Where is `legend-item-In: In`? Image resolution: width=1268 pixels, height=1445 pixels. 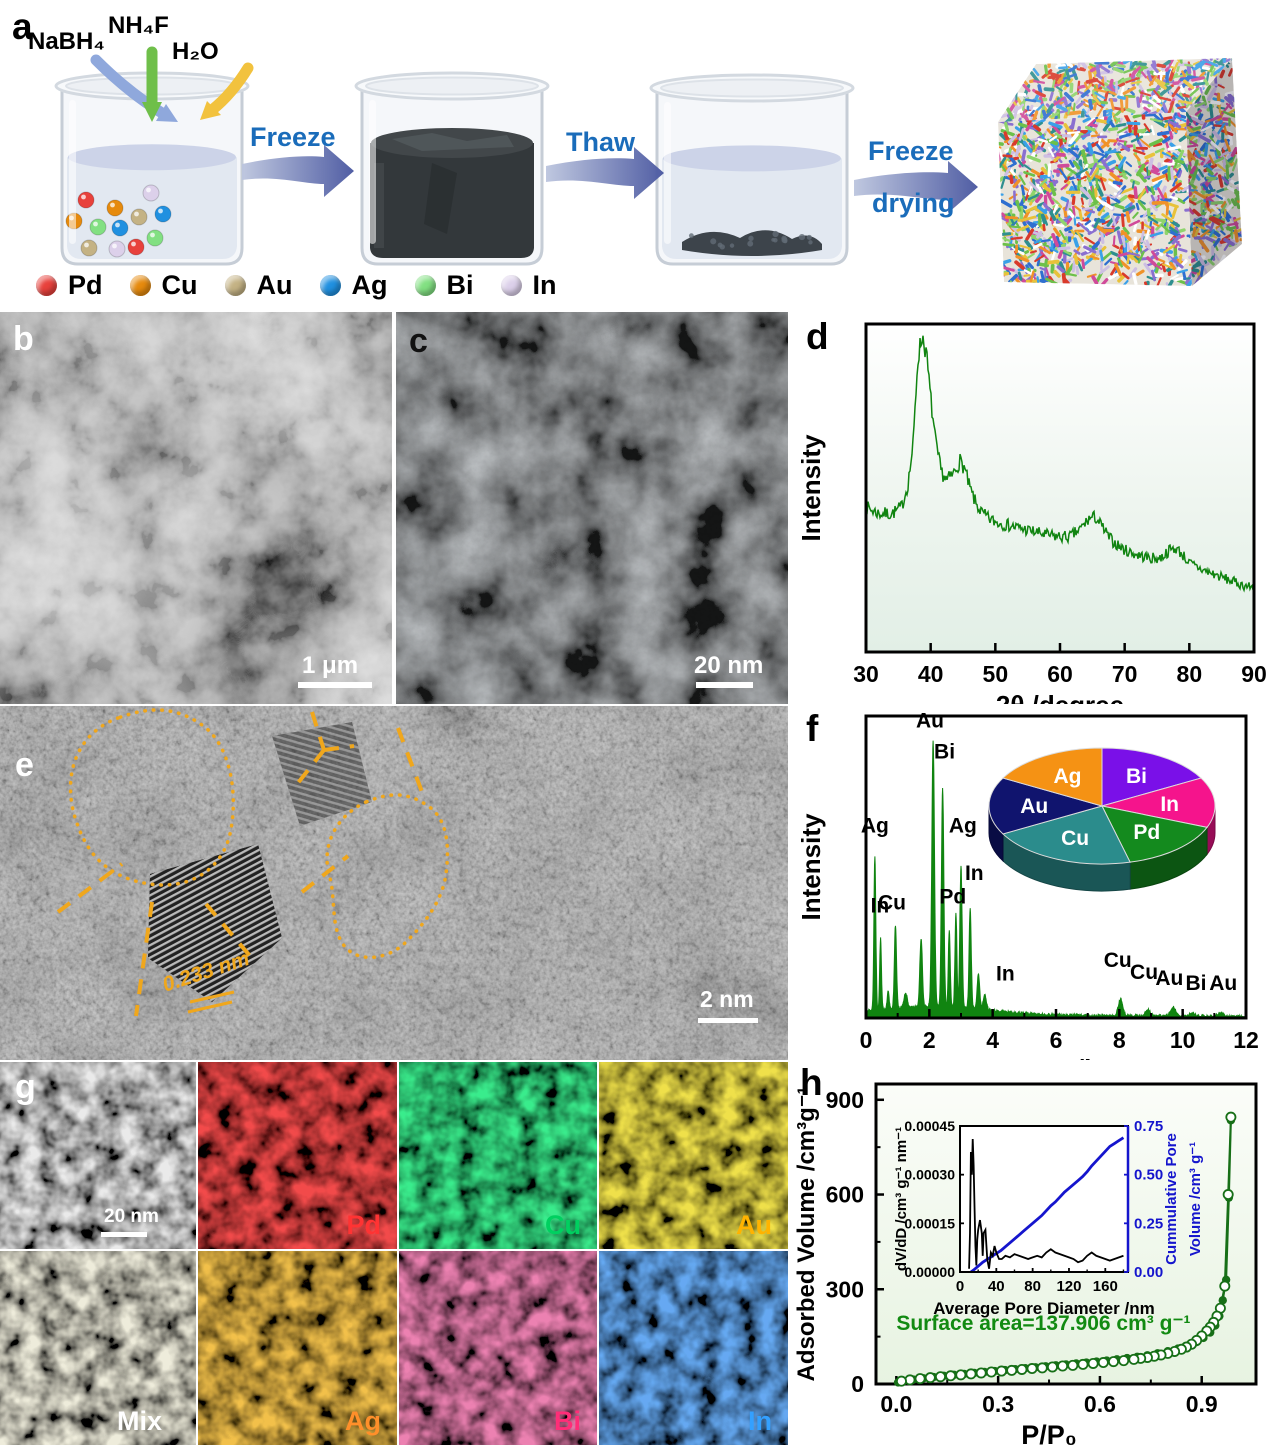
legend-item-In: In is located at coordinates (528, 285).